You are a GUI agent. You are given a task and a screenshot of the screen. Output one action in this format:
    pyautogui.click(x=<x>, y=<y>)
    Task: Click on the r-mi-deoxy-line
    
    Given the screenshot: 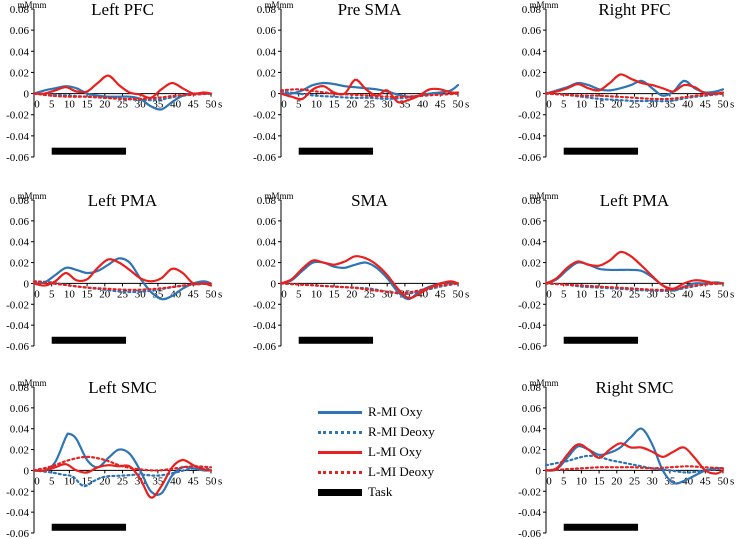 What is the action you would take?
    pyautogui.click(x=634, y=464)
    